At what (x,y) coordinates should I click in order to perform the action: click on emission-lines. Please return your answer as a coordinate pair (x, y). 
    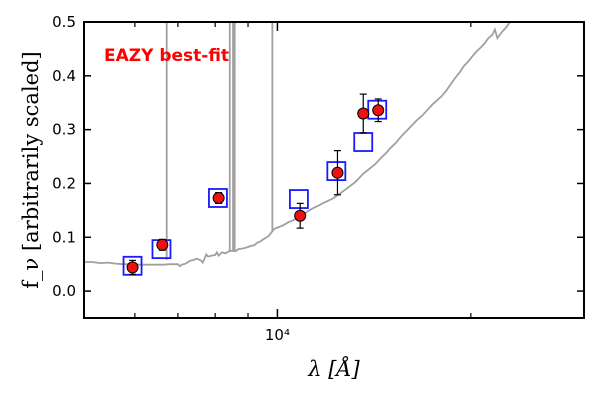
    Looking at the image, I should click on (219, 141).